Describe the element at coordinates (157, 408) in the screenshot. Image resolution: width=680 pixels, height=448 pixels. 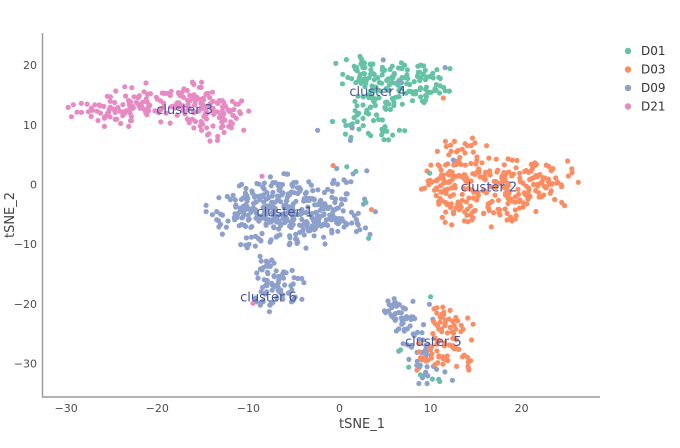
I see `x-tick-label: −20` at that location.